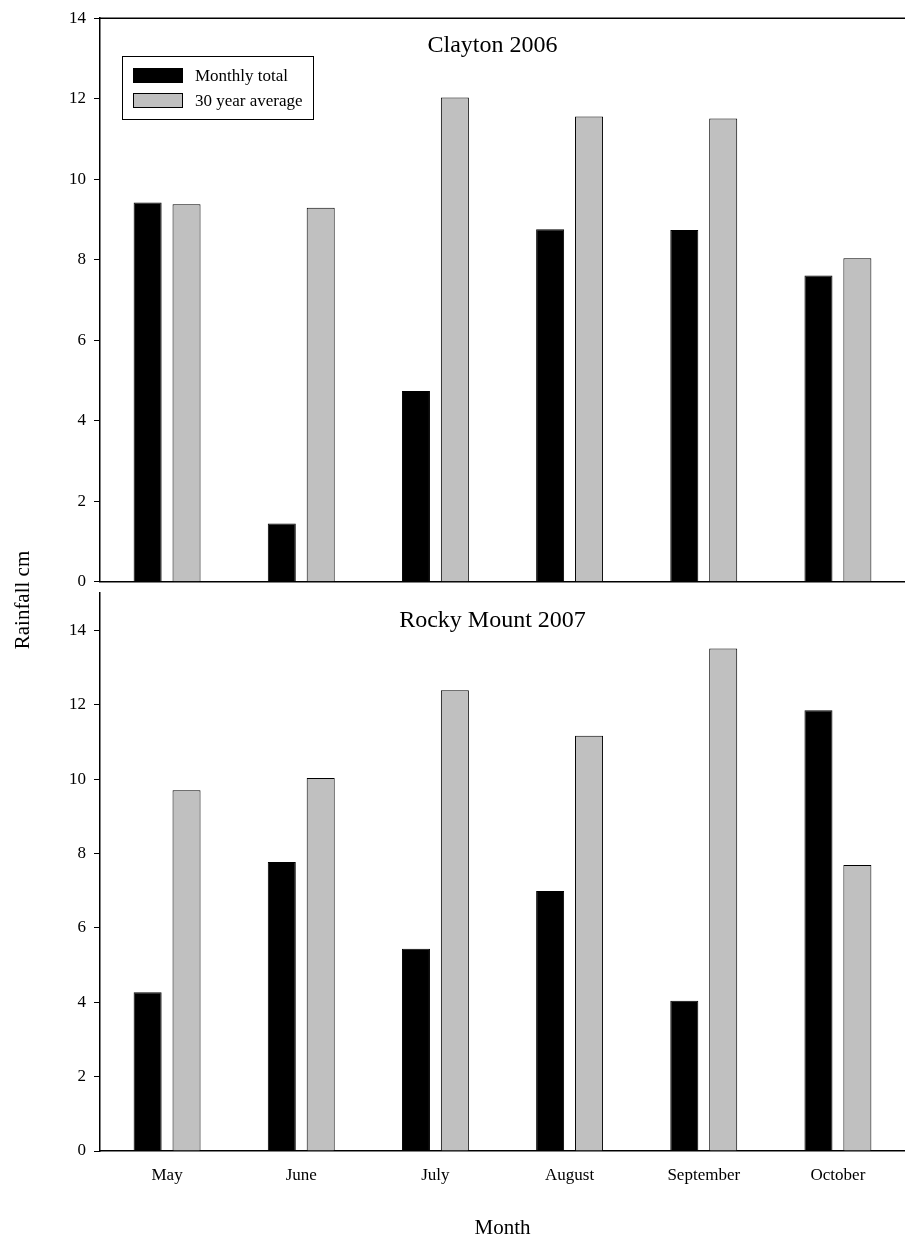 The width and height of the screenshot is (905, 1245). I want to click on legend-label: 30 year average, so click(249, 101).